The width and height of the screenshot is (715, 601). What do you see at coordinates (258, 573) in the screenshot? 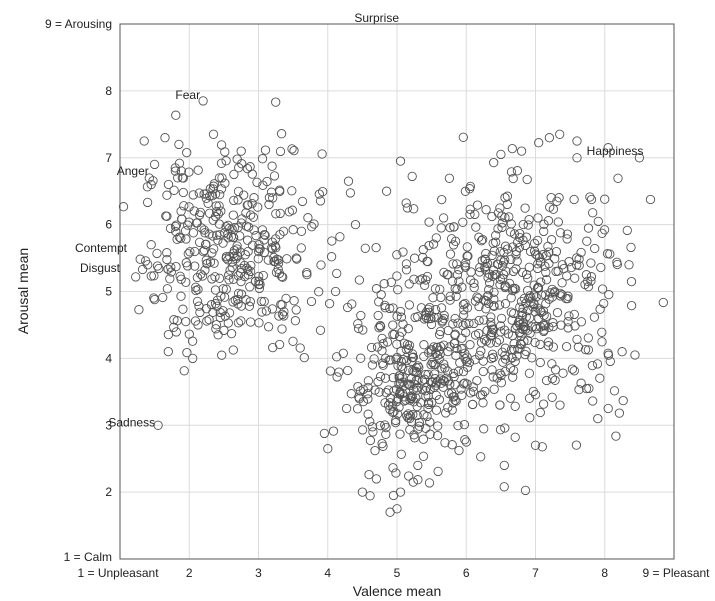
I see `x-tick-label: 3` at bounding box center [258, 573].